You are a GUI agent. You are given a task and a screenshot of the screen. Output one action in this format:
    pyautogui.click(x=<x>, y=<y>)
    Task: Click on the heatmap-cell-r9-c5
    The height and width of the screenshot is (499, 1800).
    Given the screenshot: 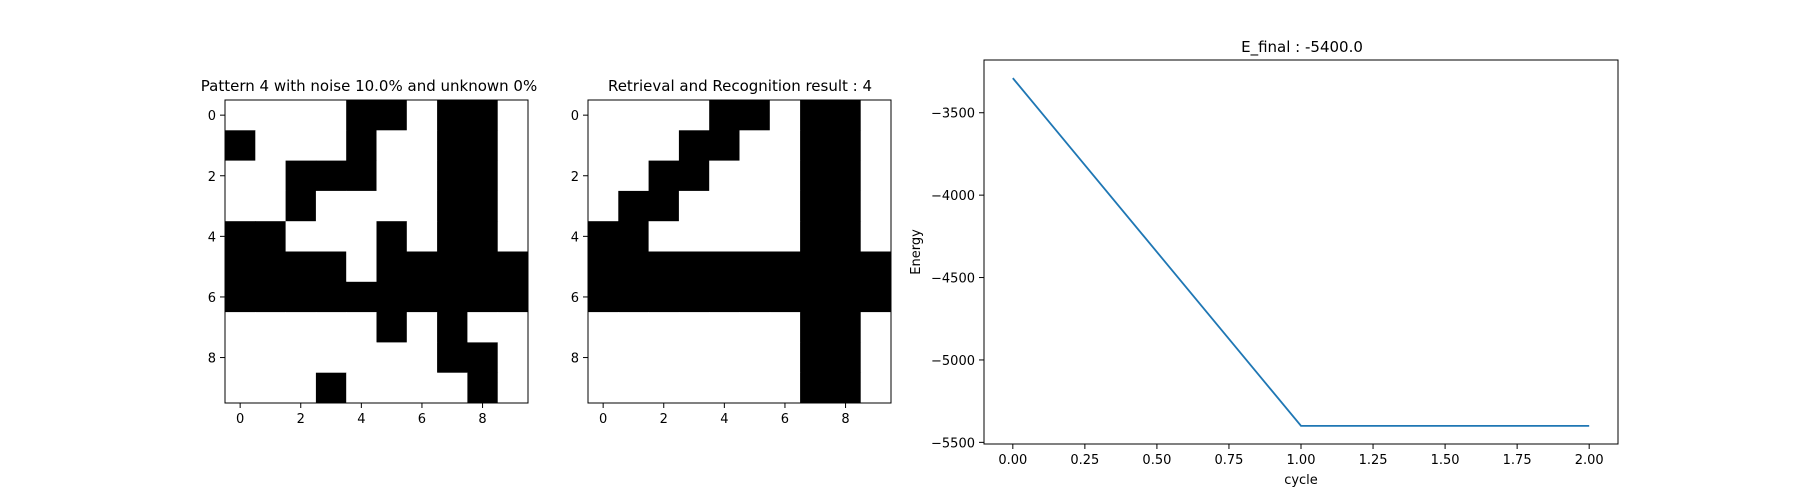 What is the action you would take?
    pyautogui.click(x=392, y=388)
    